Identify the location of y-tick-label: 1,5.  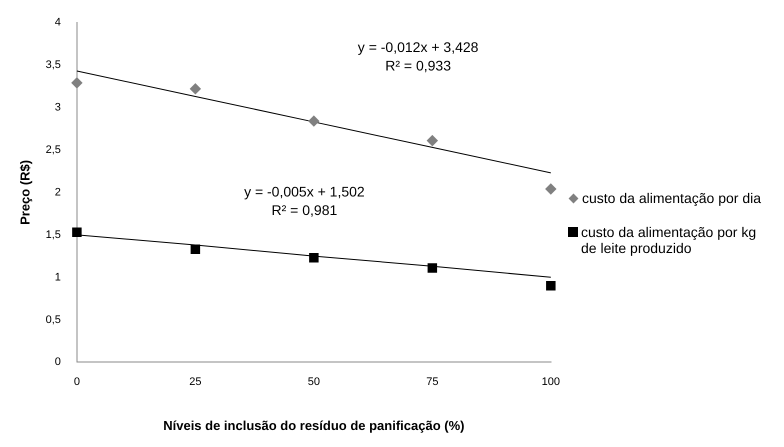
(53, 234).